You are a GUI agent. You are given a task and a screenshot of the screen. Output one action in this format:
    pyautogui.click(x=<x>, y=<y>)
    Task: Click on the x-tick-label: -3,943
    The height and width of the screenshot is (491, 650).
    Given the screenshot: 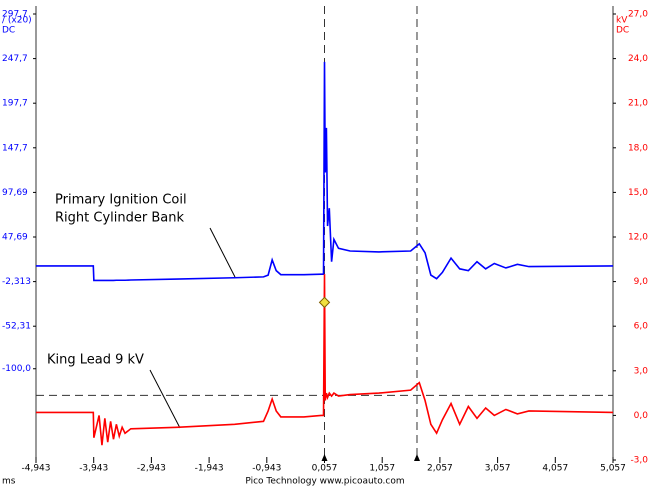 What is the action you would take?
    pyautogui.click(x=93, y=469)
    